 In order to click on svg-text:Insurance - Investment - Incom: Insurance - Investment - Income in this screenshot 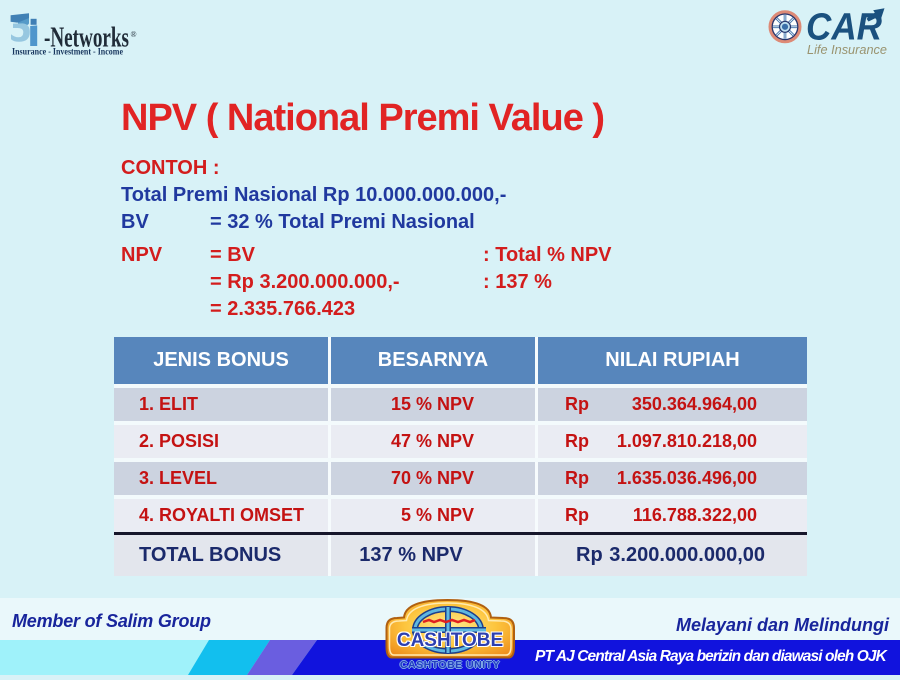, I will do `click(67, 52)`.